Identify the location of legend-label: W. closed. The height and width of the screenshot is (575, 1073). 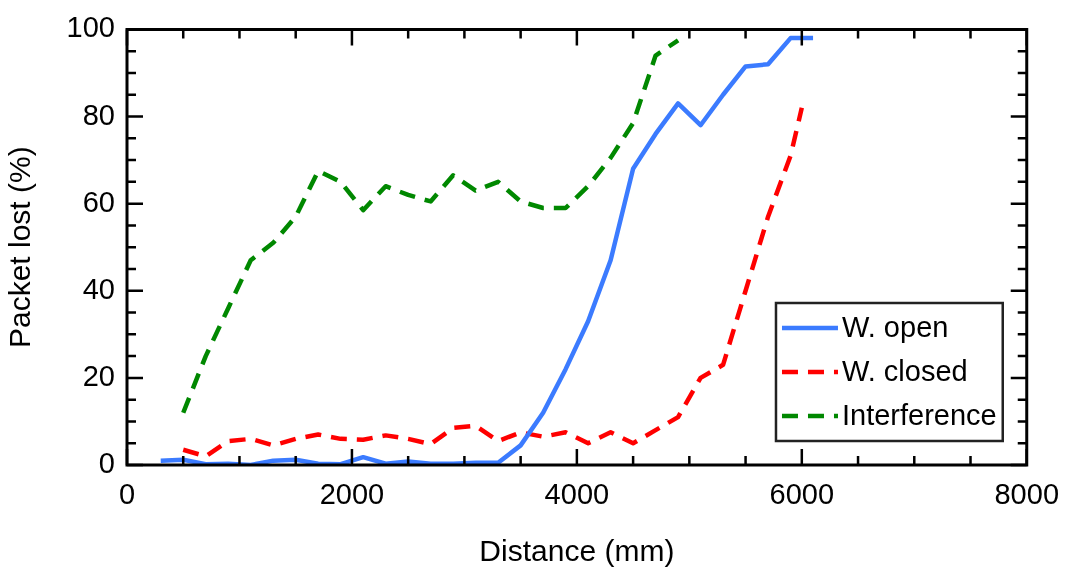
(904, 371).